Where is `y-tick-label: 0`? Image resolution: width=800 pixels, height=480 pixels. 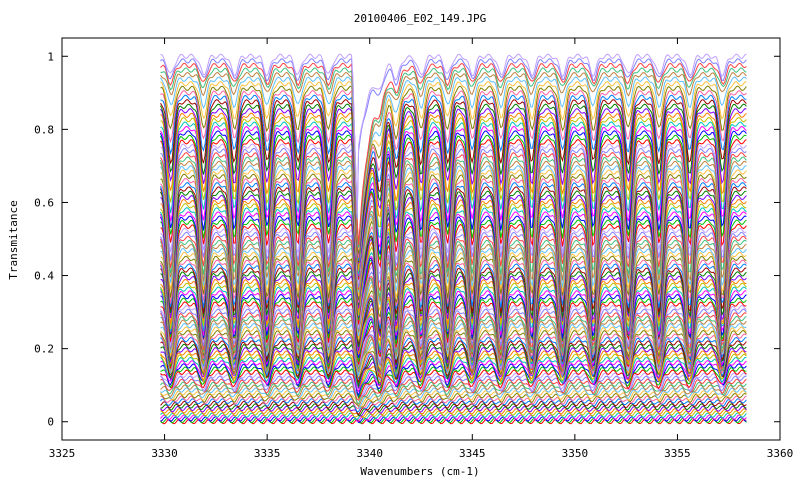
y-tick-label: 0 is located at coordinates (50, 422).